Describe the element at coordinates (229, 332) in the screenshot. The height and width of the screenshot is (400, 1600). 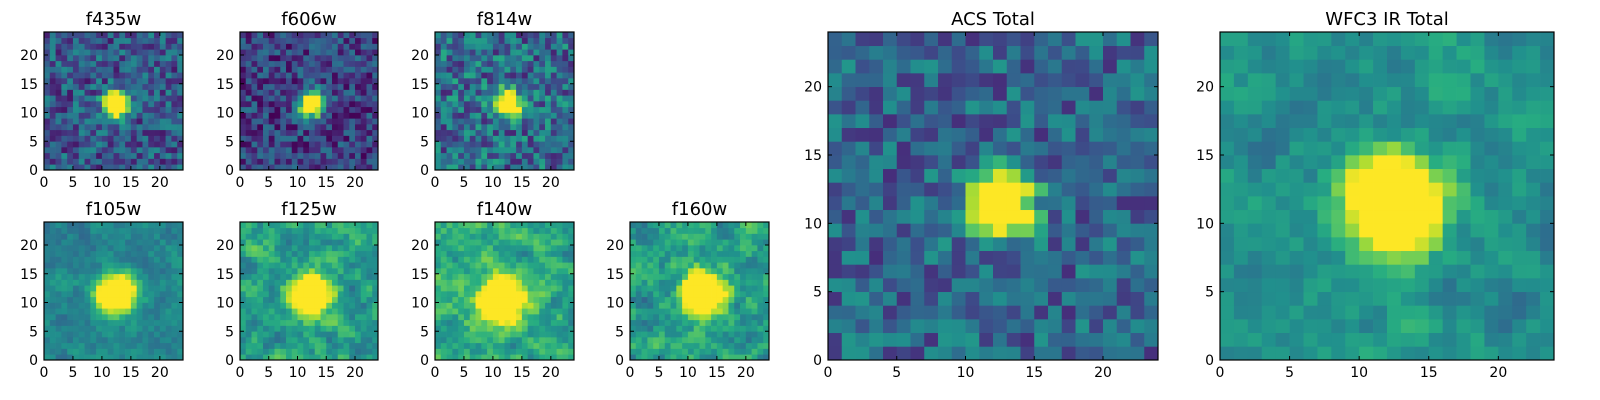
I see `y-tick-label: 5` at that location.